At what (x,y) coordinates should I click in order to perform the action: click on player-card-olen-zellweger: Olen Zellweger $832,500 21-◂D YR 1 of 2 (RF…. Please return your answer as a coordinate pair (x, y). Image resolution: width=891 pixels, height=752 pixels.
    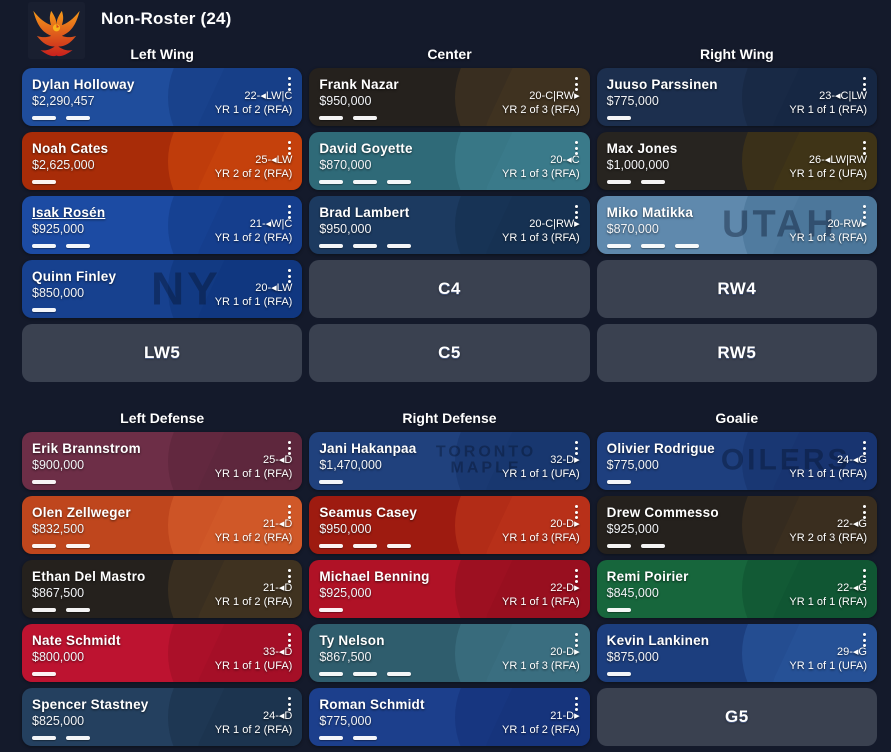
    Looking at the image, I should click on (162, 525).